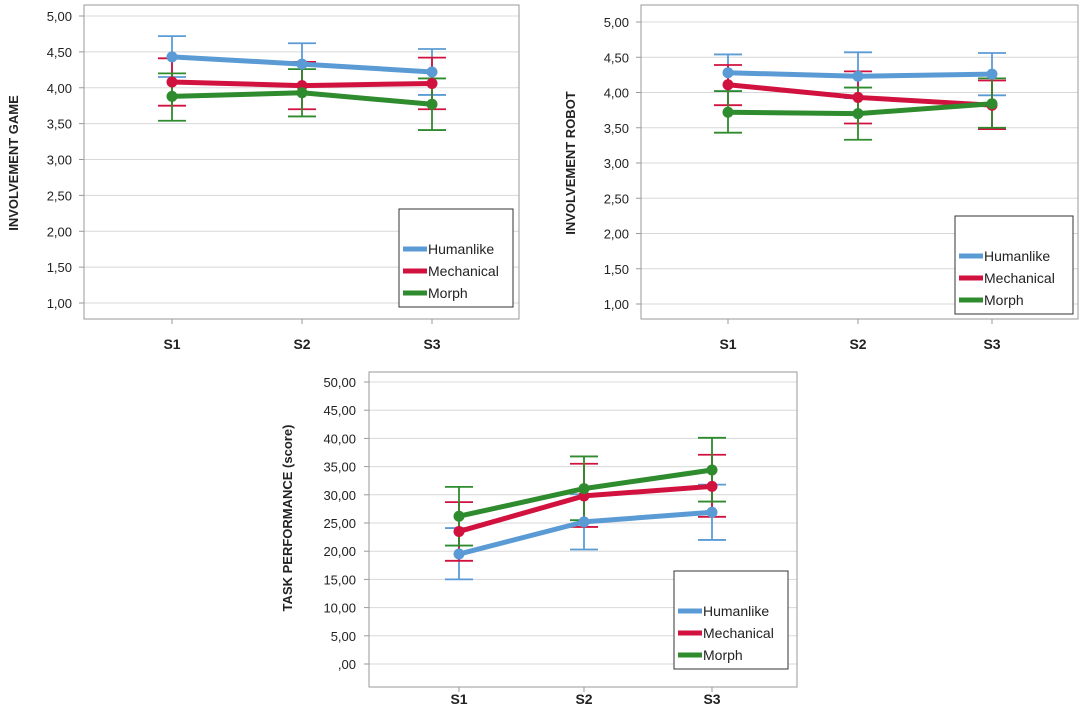 The image size is (1084, 711). Describe the element at coordinates (339, 523) in the screenshot. I see `y-tick-label: 25,00` at that location.